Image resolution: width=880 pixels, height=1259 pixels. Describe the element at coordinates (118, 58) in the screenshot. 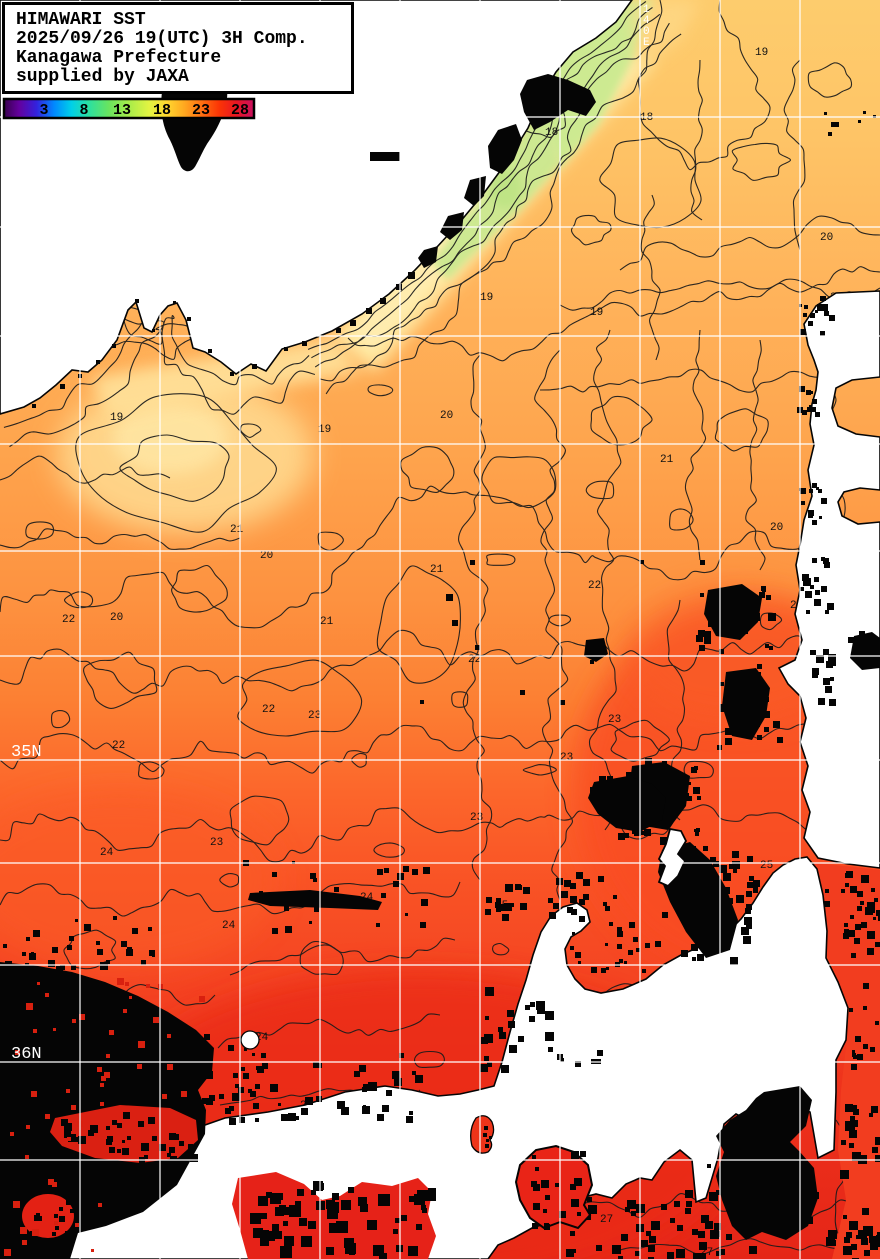

I see `svg-text: Kanagawa Prefecture` at that location.